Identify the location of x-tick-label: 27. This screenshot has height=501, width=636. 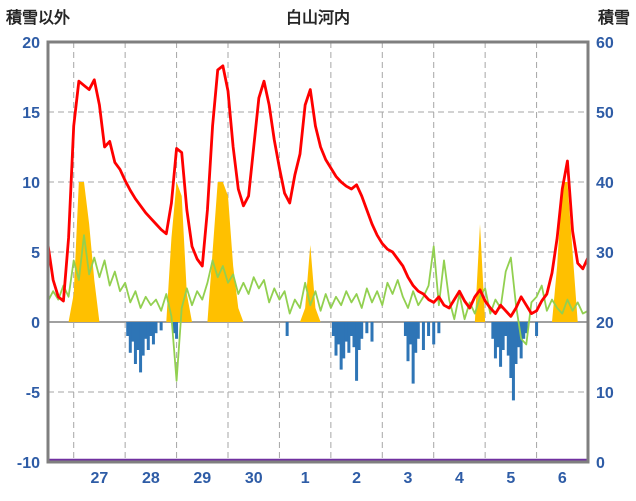
(100, 478).